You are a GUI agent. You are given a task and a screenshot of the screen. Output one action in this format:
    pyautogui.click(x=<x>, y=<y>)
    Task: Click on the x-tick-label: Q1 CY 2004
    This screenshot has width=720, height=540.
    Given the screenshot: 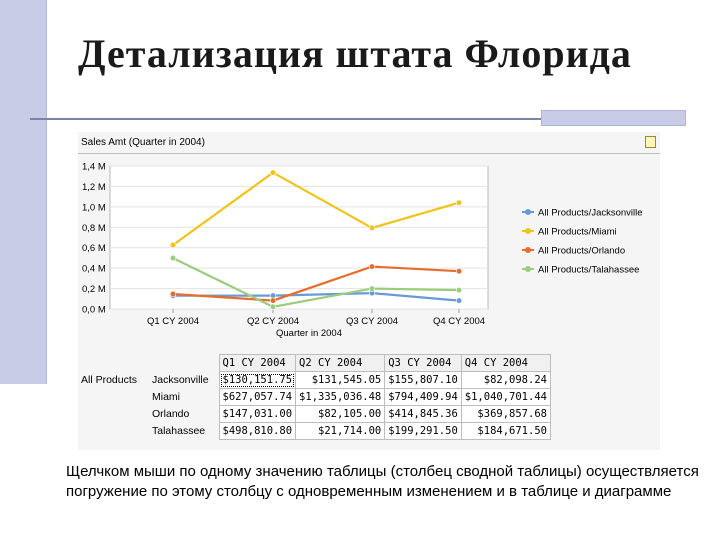 What is the action you would take?
    pyautogui.click(x=173, y=321)
    